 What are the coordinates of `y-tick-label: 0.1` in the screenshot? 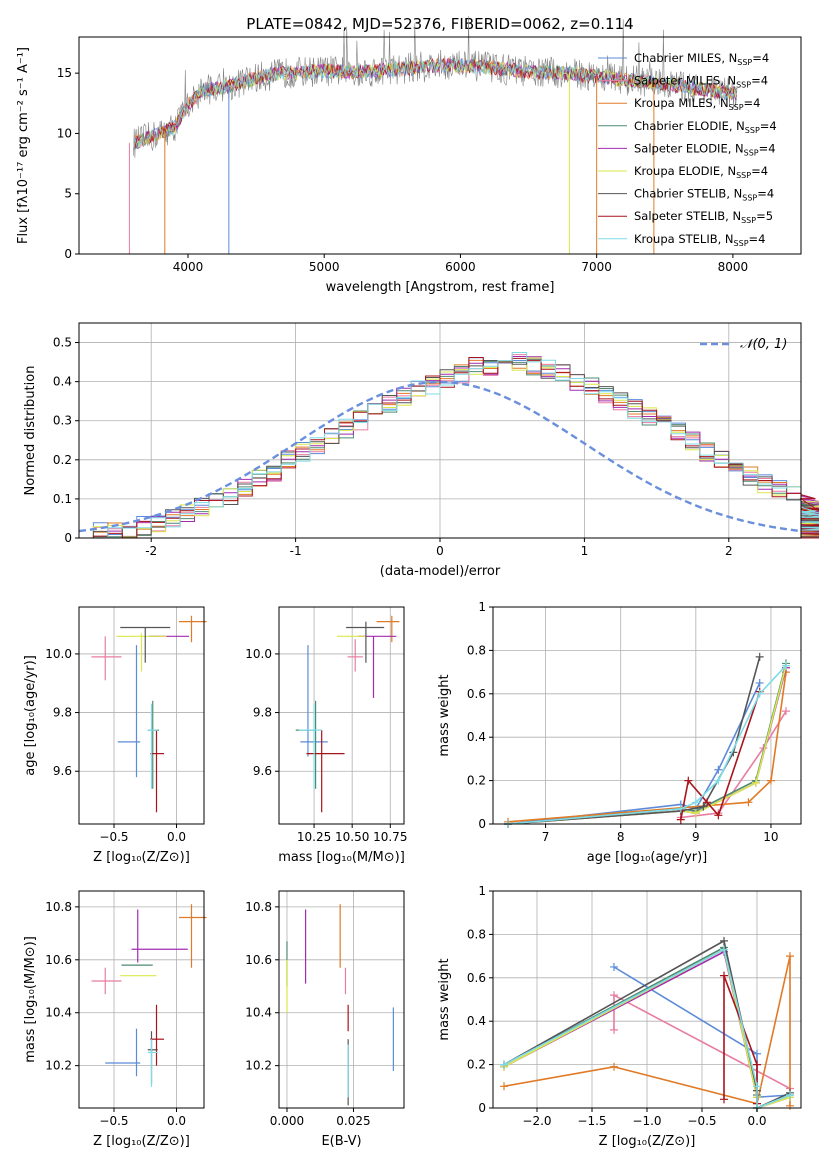 It's located at (62, 499).